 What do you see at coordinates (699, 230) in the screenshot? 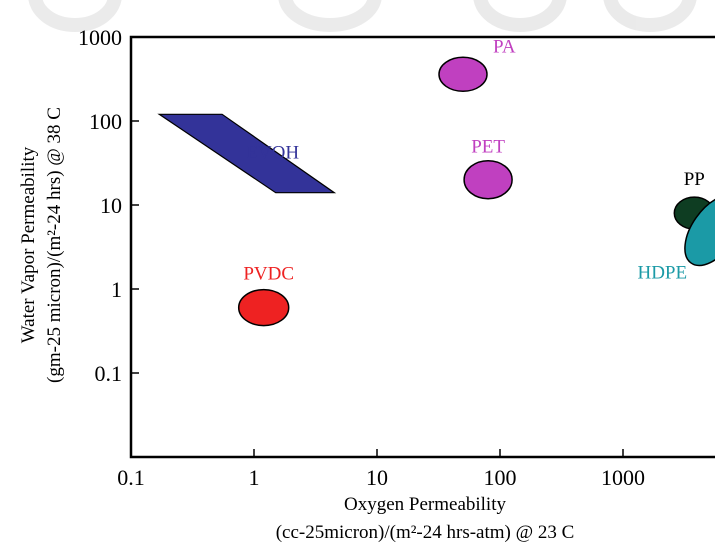
I see `hdpe-point` at bounding box center [699, 230].